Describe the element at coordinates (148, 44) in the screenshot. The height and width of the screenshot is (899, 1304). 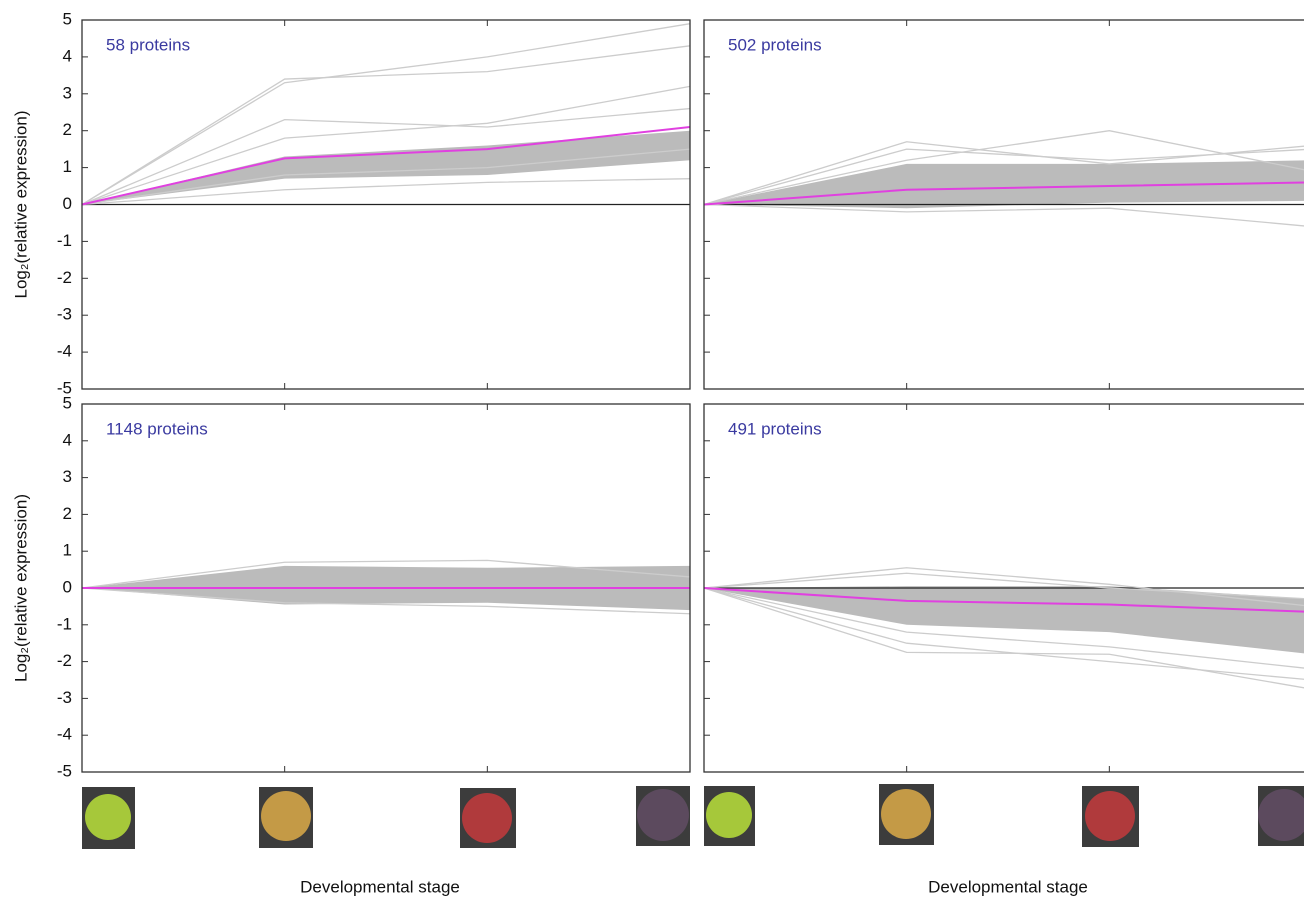
I see `annotation: 58 proteins` at that location.